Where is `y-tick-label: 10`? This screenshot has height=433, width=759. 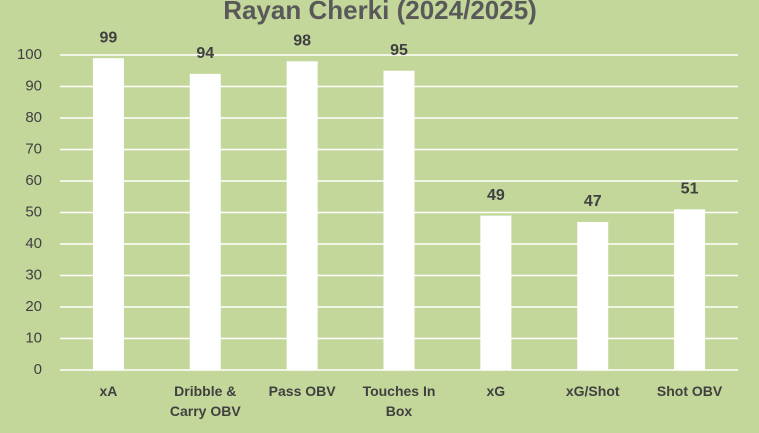
y-tick-label: 10 is located at coordinates (33, 337).